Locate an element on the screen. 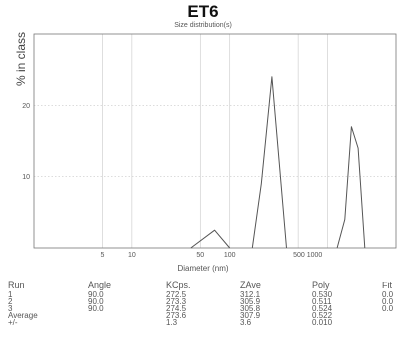 This screenshot has height=361, width=406. x-tick-label-3: 100 is located at coordinates (230, 255).